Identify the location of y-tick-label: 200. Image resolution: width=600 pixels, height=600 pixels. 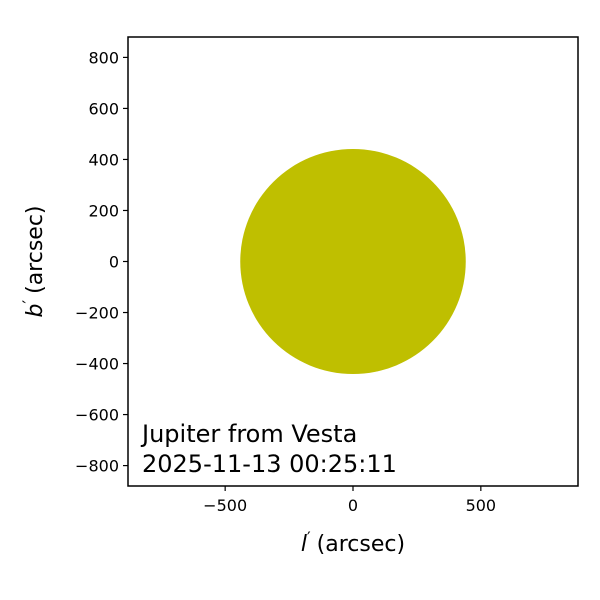
(103, 210).